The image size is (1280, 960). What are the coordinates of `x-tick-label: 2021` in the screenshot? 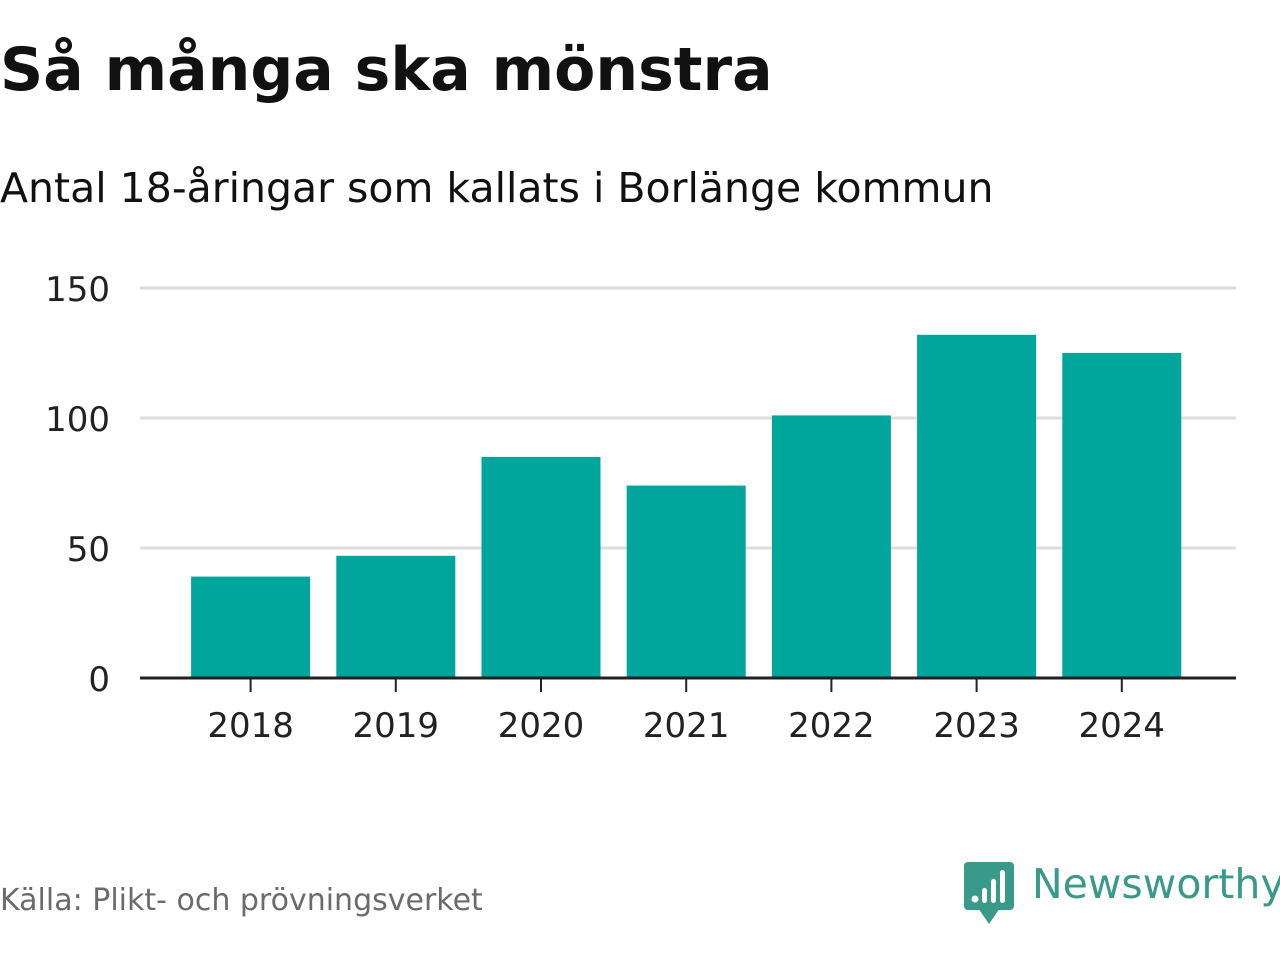 It's located at (686, 726).